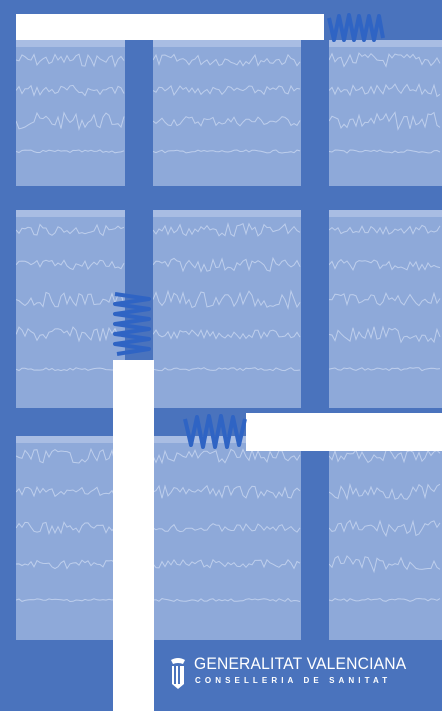  What do you see at coordinates (344, 432) in the screenshot?
I see `horizontal-white-bar` at bounding box center [344, 432].